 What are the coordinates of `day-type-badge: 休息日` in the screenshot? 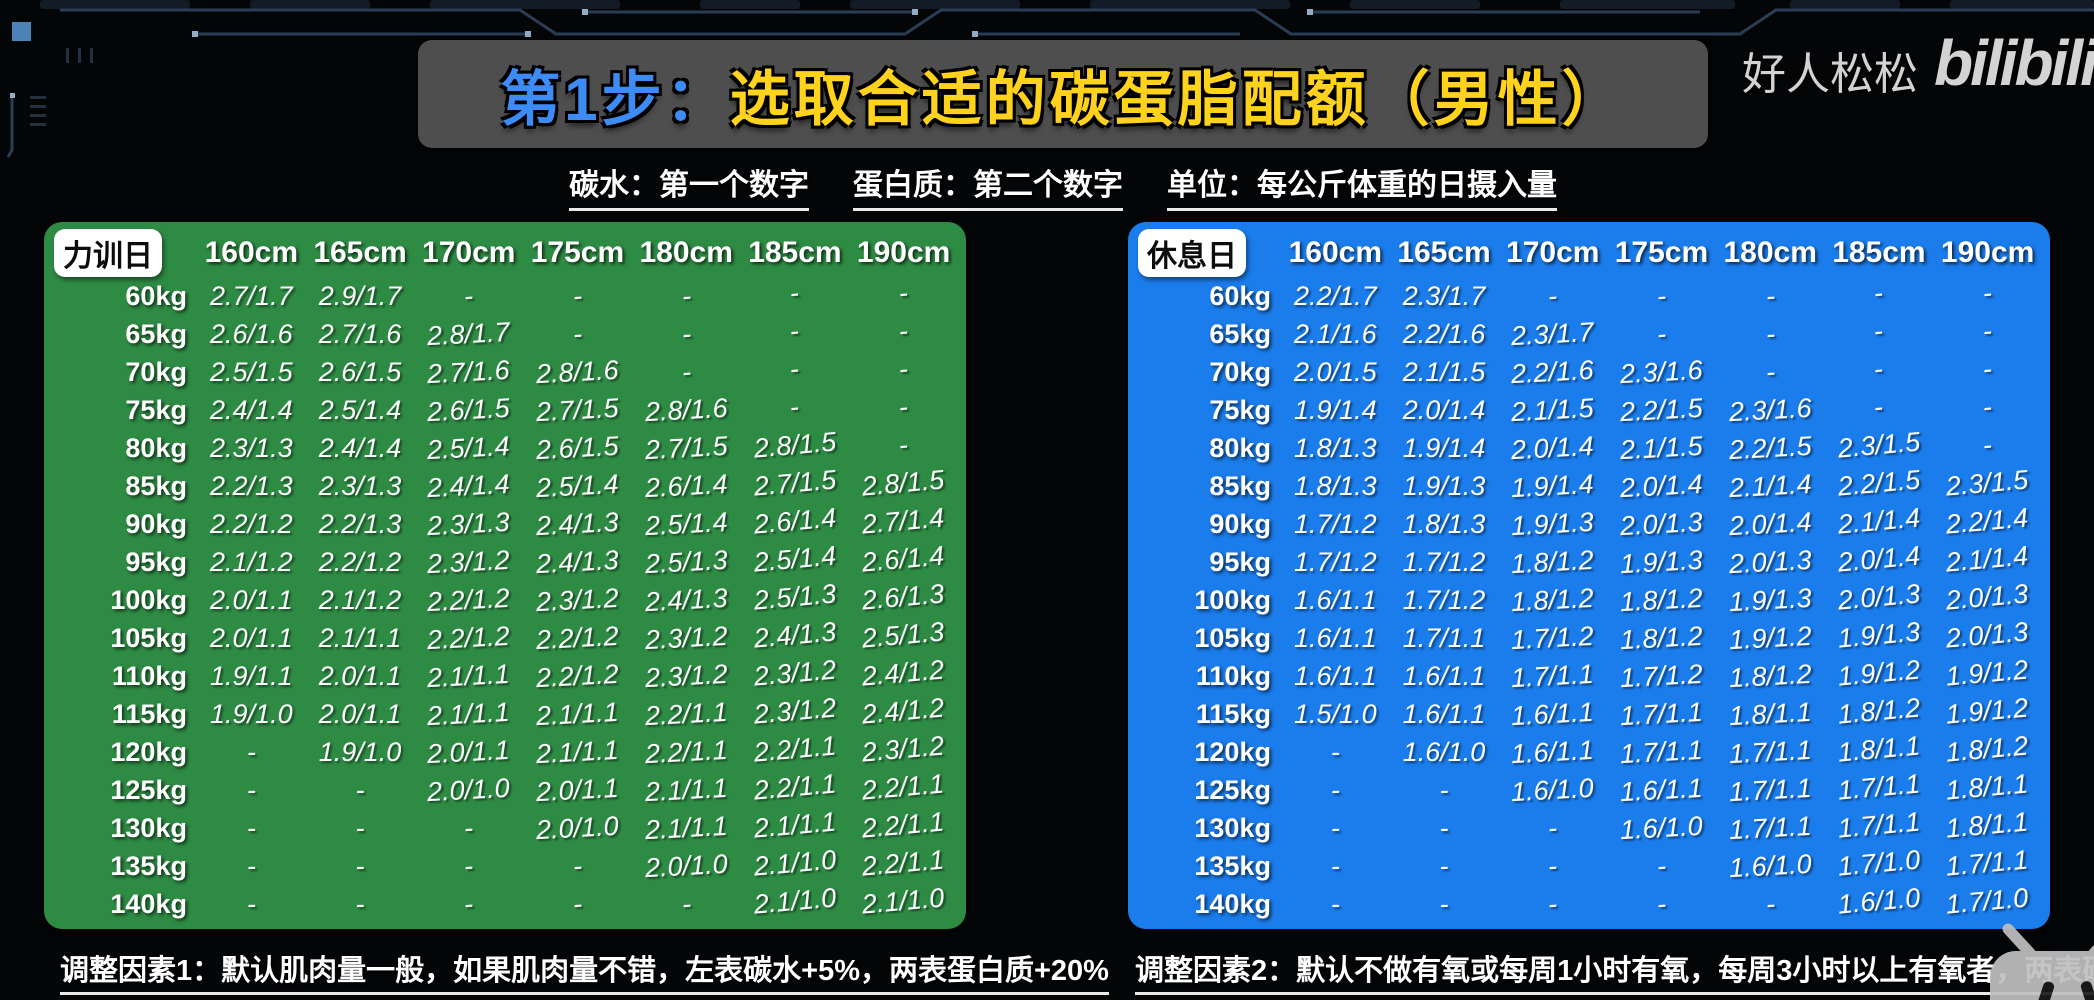 It's located at (1192, 253).